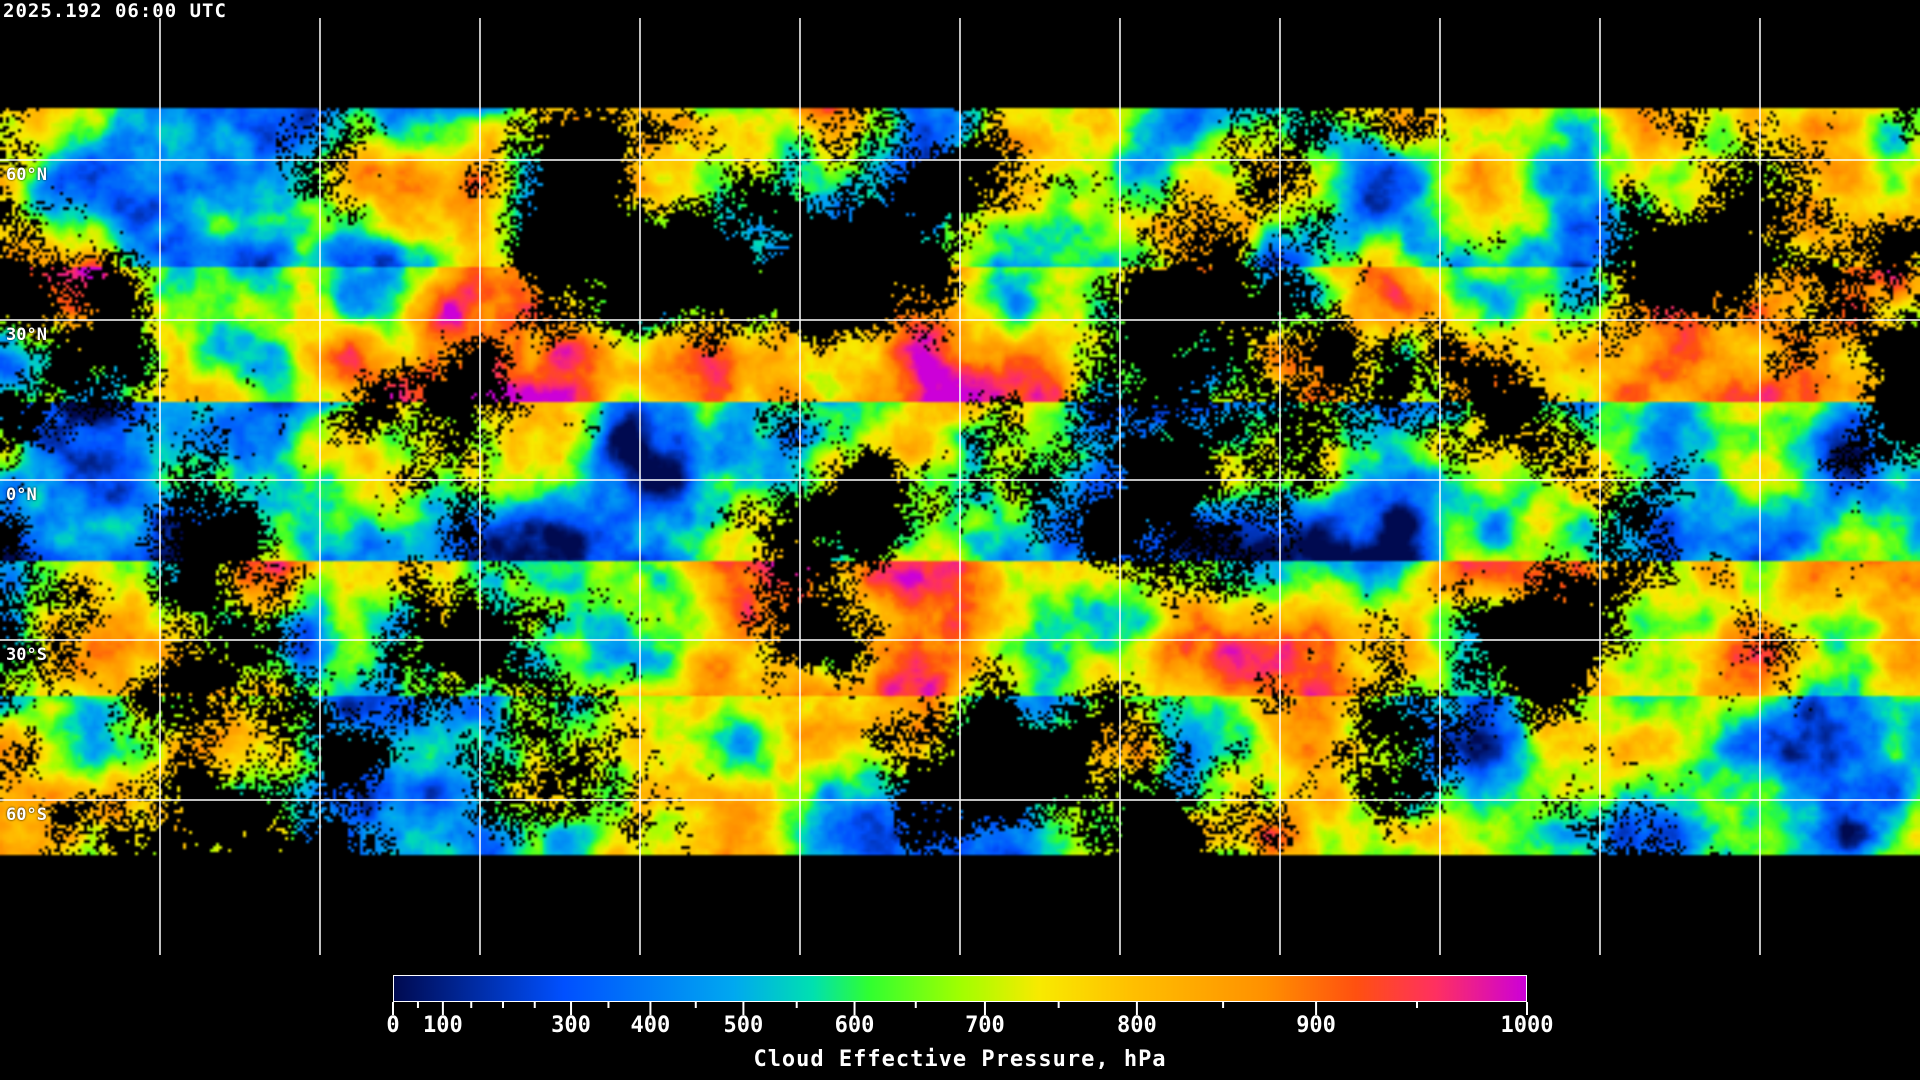  Describe the element at coordinates (960, 1059) in the screenshot. I see `colorbar-title: Cloud Effective Pressure, hPa` at that location.